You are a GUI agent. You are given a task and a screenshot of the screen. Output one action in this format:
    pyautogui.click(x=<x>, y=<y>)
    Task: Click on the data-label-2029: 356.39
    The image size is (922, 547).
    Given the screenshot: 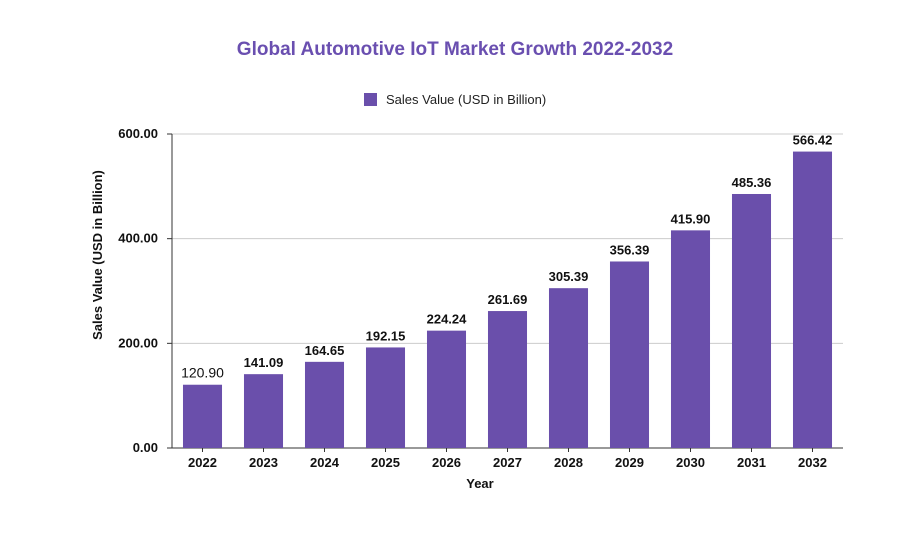 What is the action you would take?
    pyautogui.click(x=630, y=249)
    